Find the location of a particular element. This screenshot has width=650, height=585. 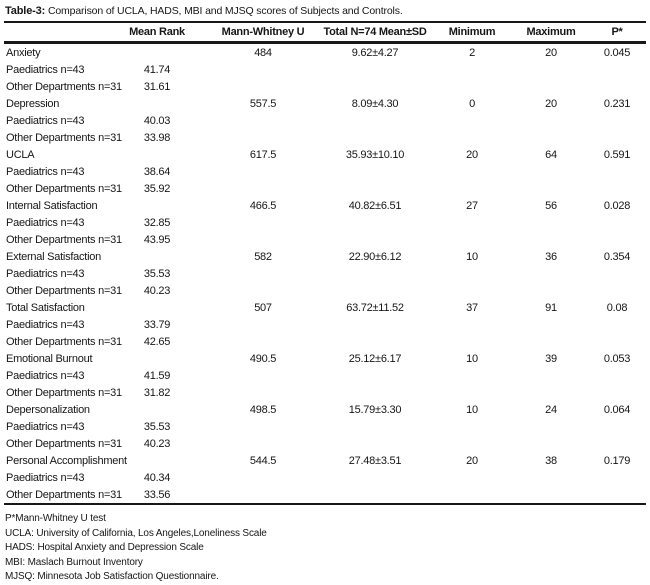

mann-whitney-u-value: 484 is located at coordinates (263, 52).